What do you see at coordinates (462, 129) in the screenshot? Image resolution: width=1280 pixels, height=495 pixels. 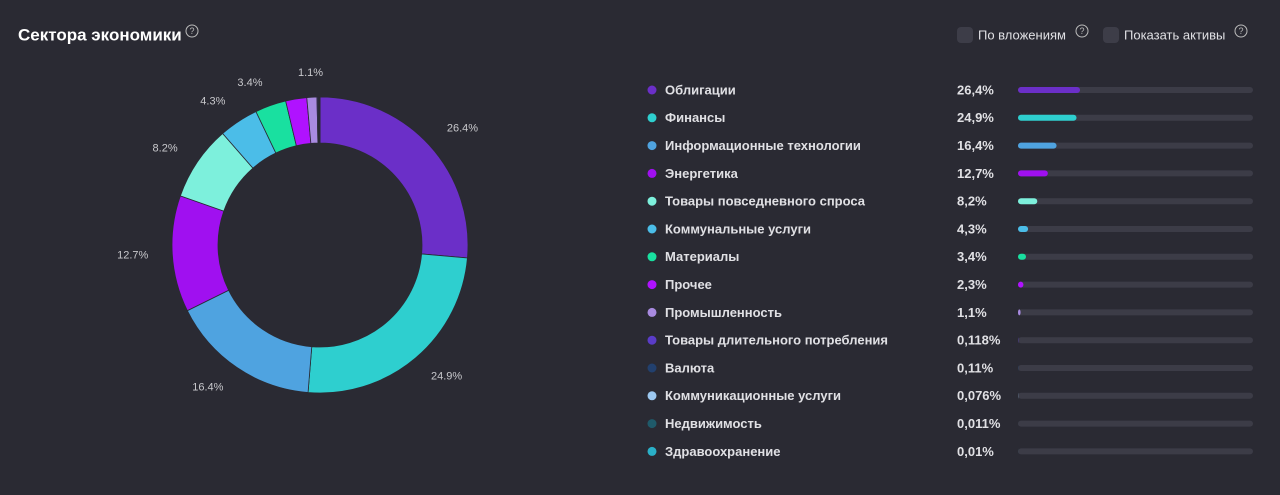 I see `donut-label: 26.4%` at bounding box center [462, 129].